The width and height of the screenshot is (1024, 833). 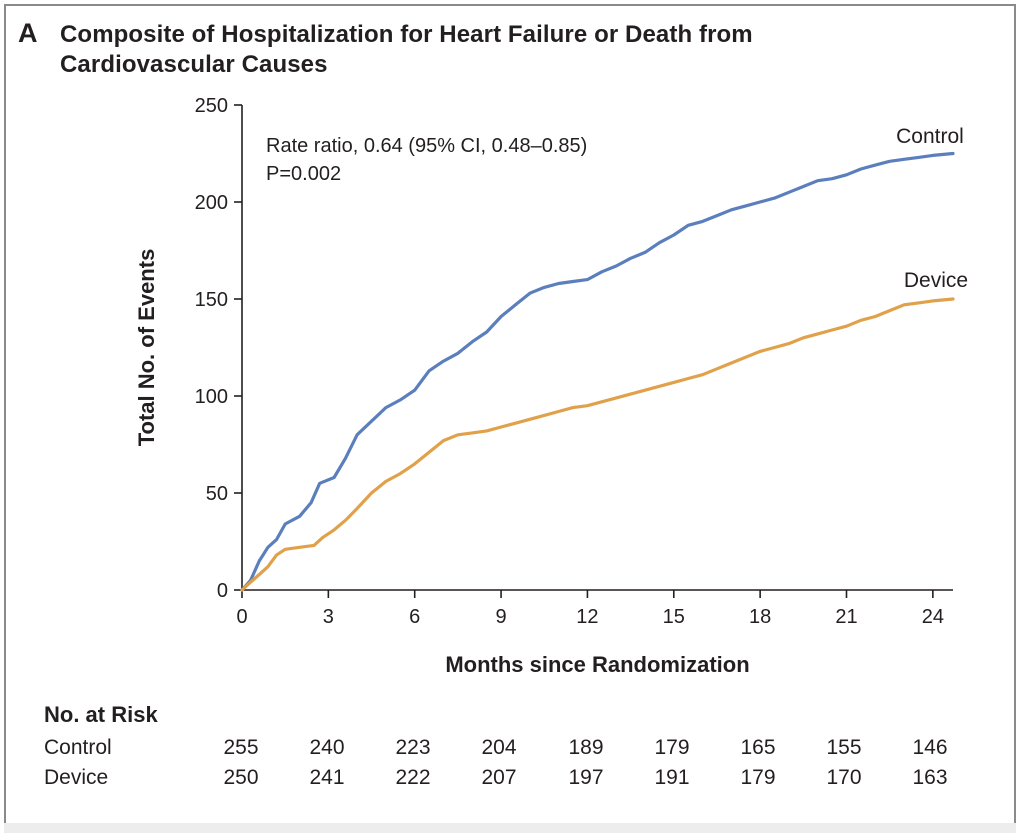 I want to click on risk-count: 170, so click(x=844, y=777).